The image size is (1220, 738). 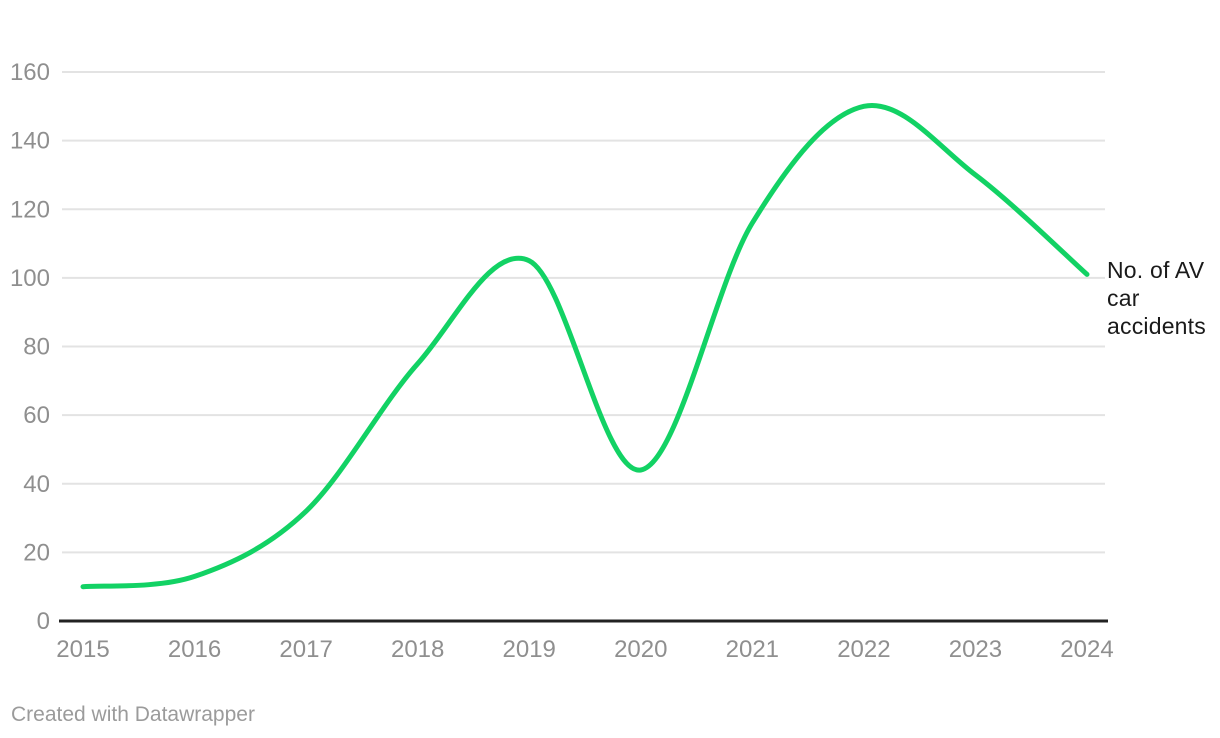 What do you see at coordinates (305, 649) in the screenshot?
I see `x-tick-label: 2017` at bounding box center [305, 649].